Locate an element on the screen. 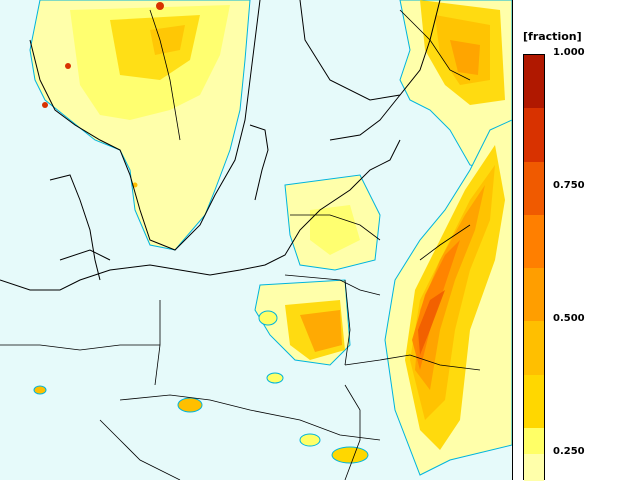 The width and height of the screenshot is (640, 481). legend-tick-label: 0.500 is located at coordinates (569, 319).